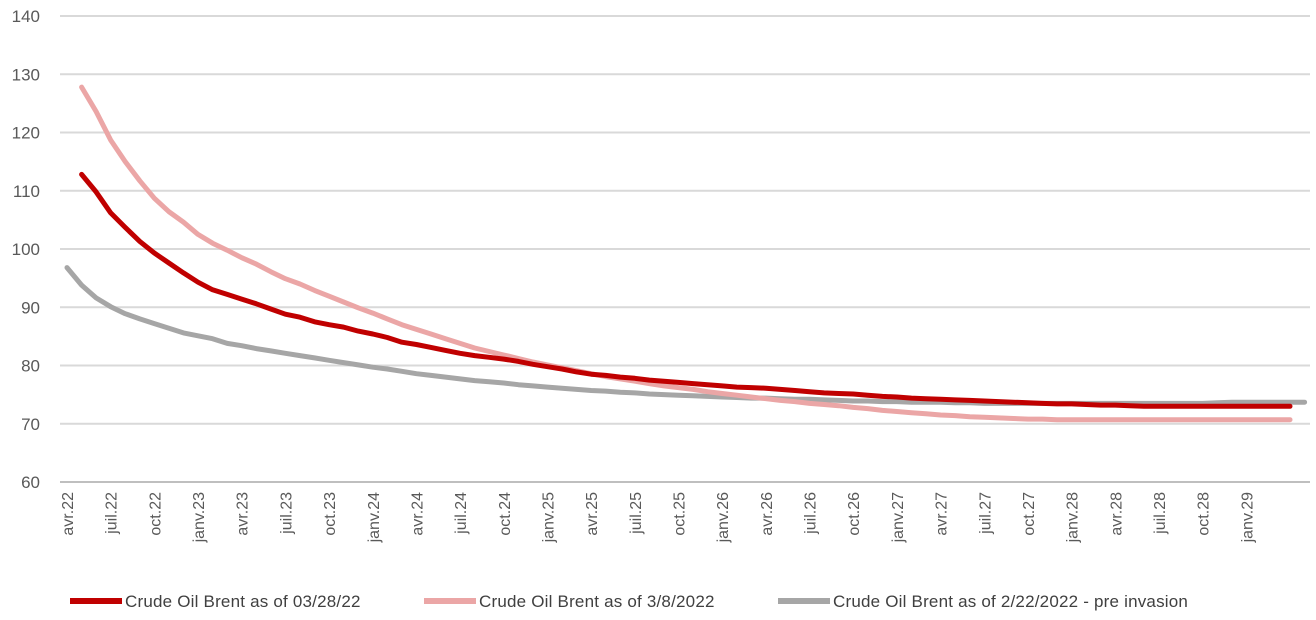  What do you see at coordinates (1204, 514) in the screenshot?
I see `x-tick-label: oct.28` at bounding box center [1204, 514].